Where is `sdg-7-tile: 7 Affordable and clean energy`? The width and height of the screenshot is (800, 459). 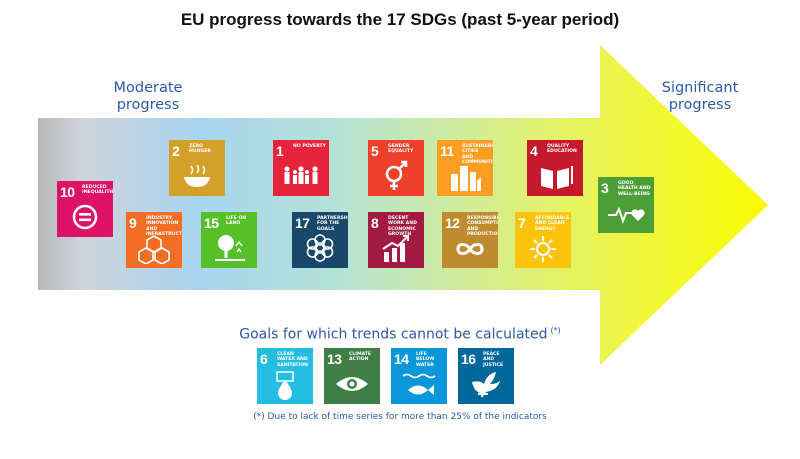
sdg-7-tile: 7 Affordable and clean energy is located at coordinates (543, 240).